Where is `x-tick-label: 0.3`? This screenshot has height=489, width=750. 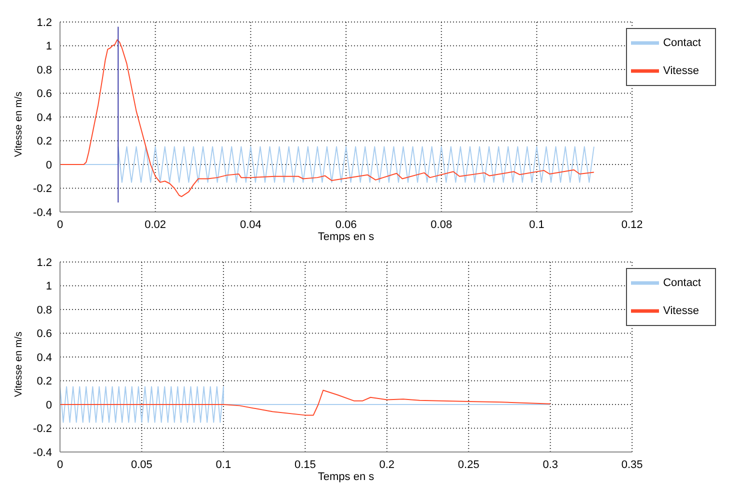 x-tick-label: 0.3 is located at coordinates (550, 464).